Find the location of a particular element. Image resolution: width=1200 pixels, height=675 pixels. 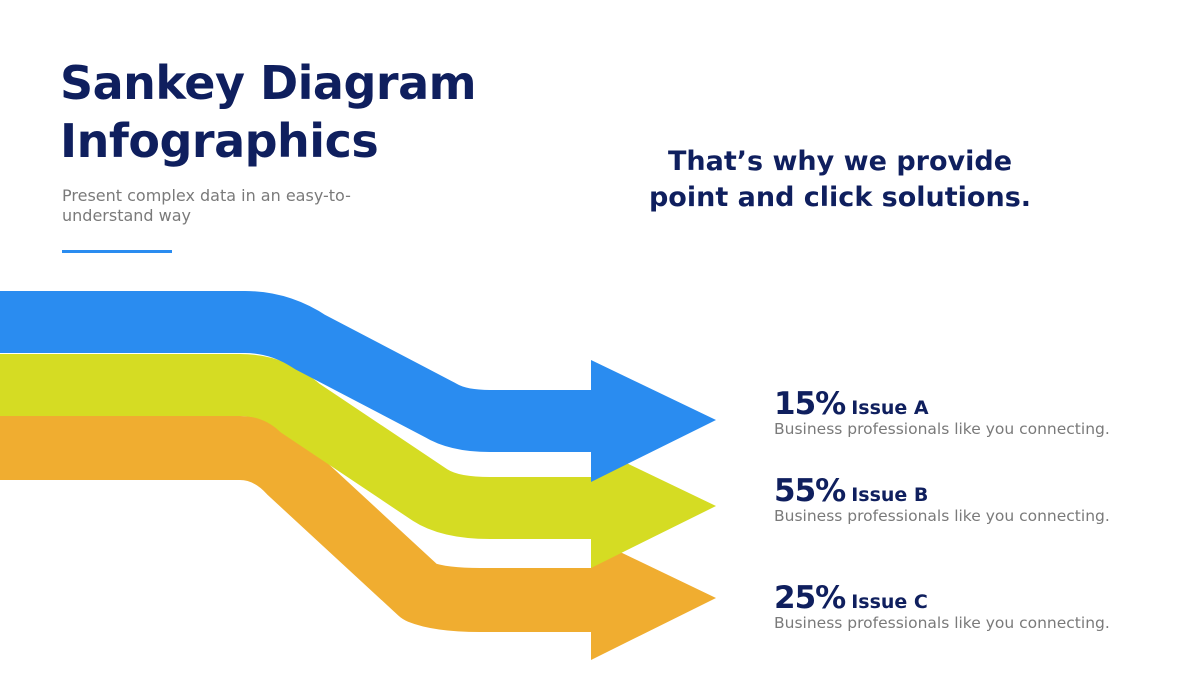

flow-band-a is located at coordinates (300, 371).